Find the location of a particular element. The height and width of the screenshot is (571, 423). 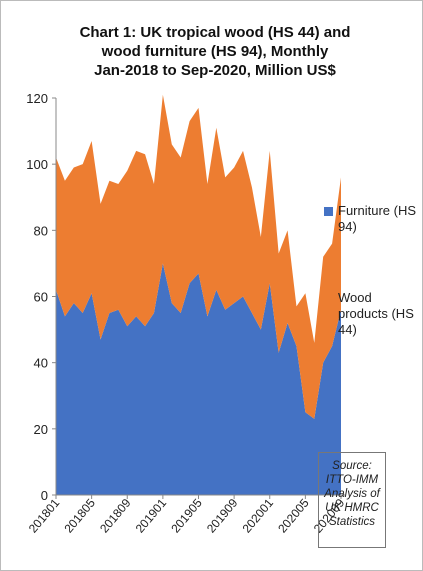

y-tick-label: 60 is located at coordinates (41, 297).